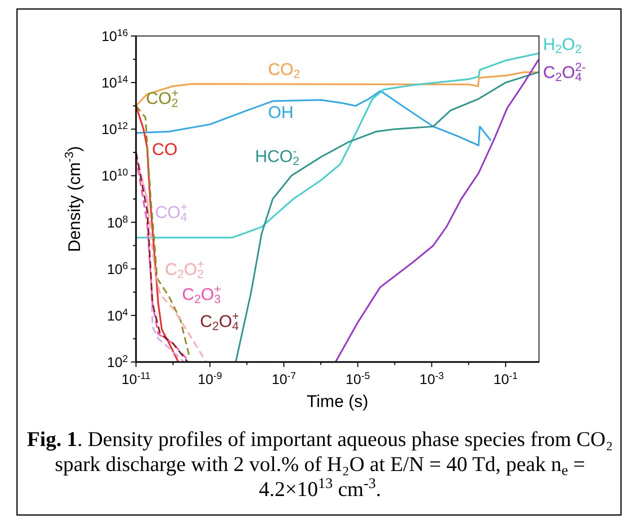  I want to click on series-label: H$_{2}$O$_{2}$, so click(562, 45).